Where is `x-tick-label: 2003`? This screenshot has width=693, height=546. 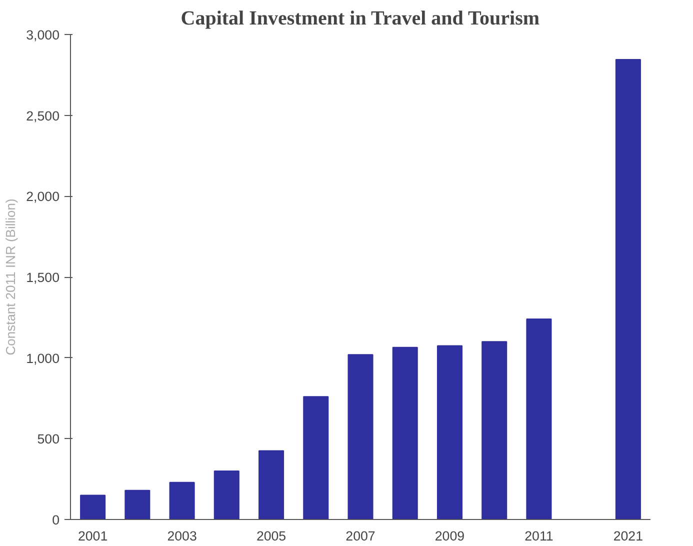 x-tick-label: 2003 is located at coordinates (182, 536).